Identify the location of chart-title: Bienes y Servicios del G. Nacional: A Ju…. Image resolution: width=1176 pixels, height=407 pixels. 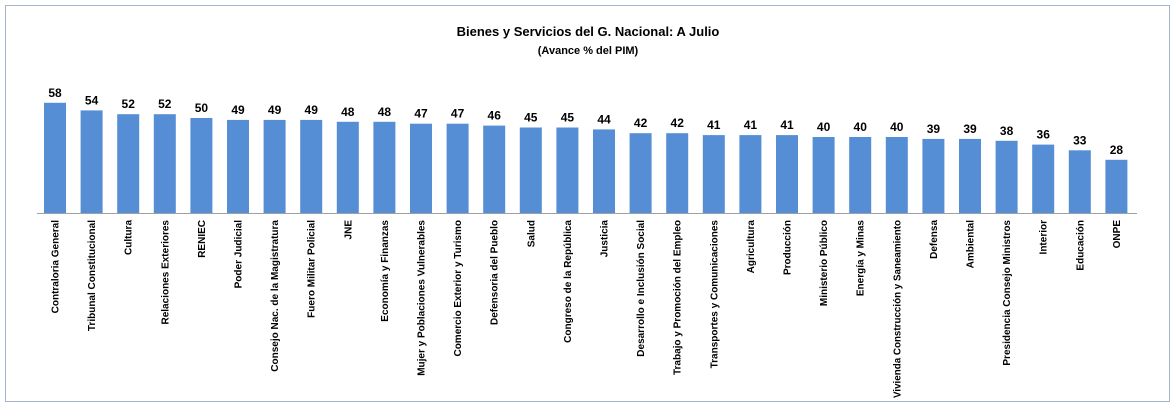
(588, 31).